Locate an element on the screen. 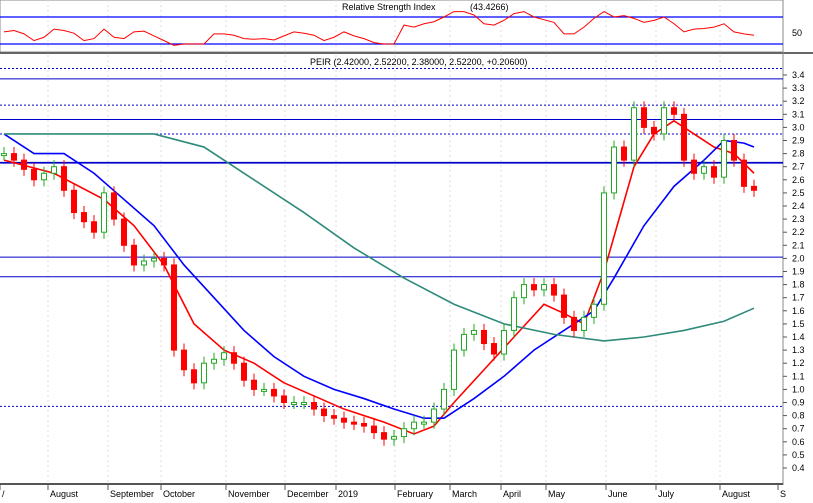 Image resolution: width=813 pixels, height=503 pixels. y-tick-label: 2.1 is located at coordinates (798, 245).